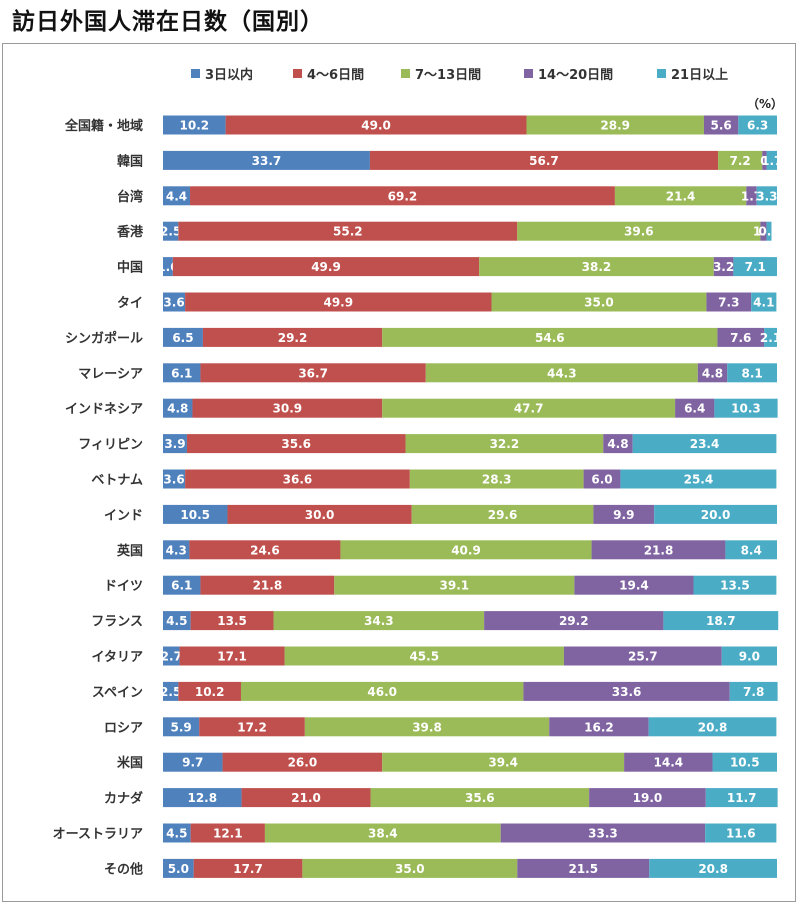  Describe the element at coordinates (170, 232) in the screenshot. I see `data-label: 2.5` at that location.